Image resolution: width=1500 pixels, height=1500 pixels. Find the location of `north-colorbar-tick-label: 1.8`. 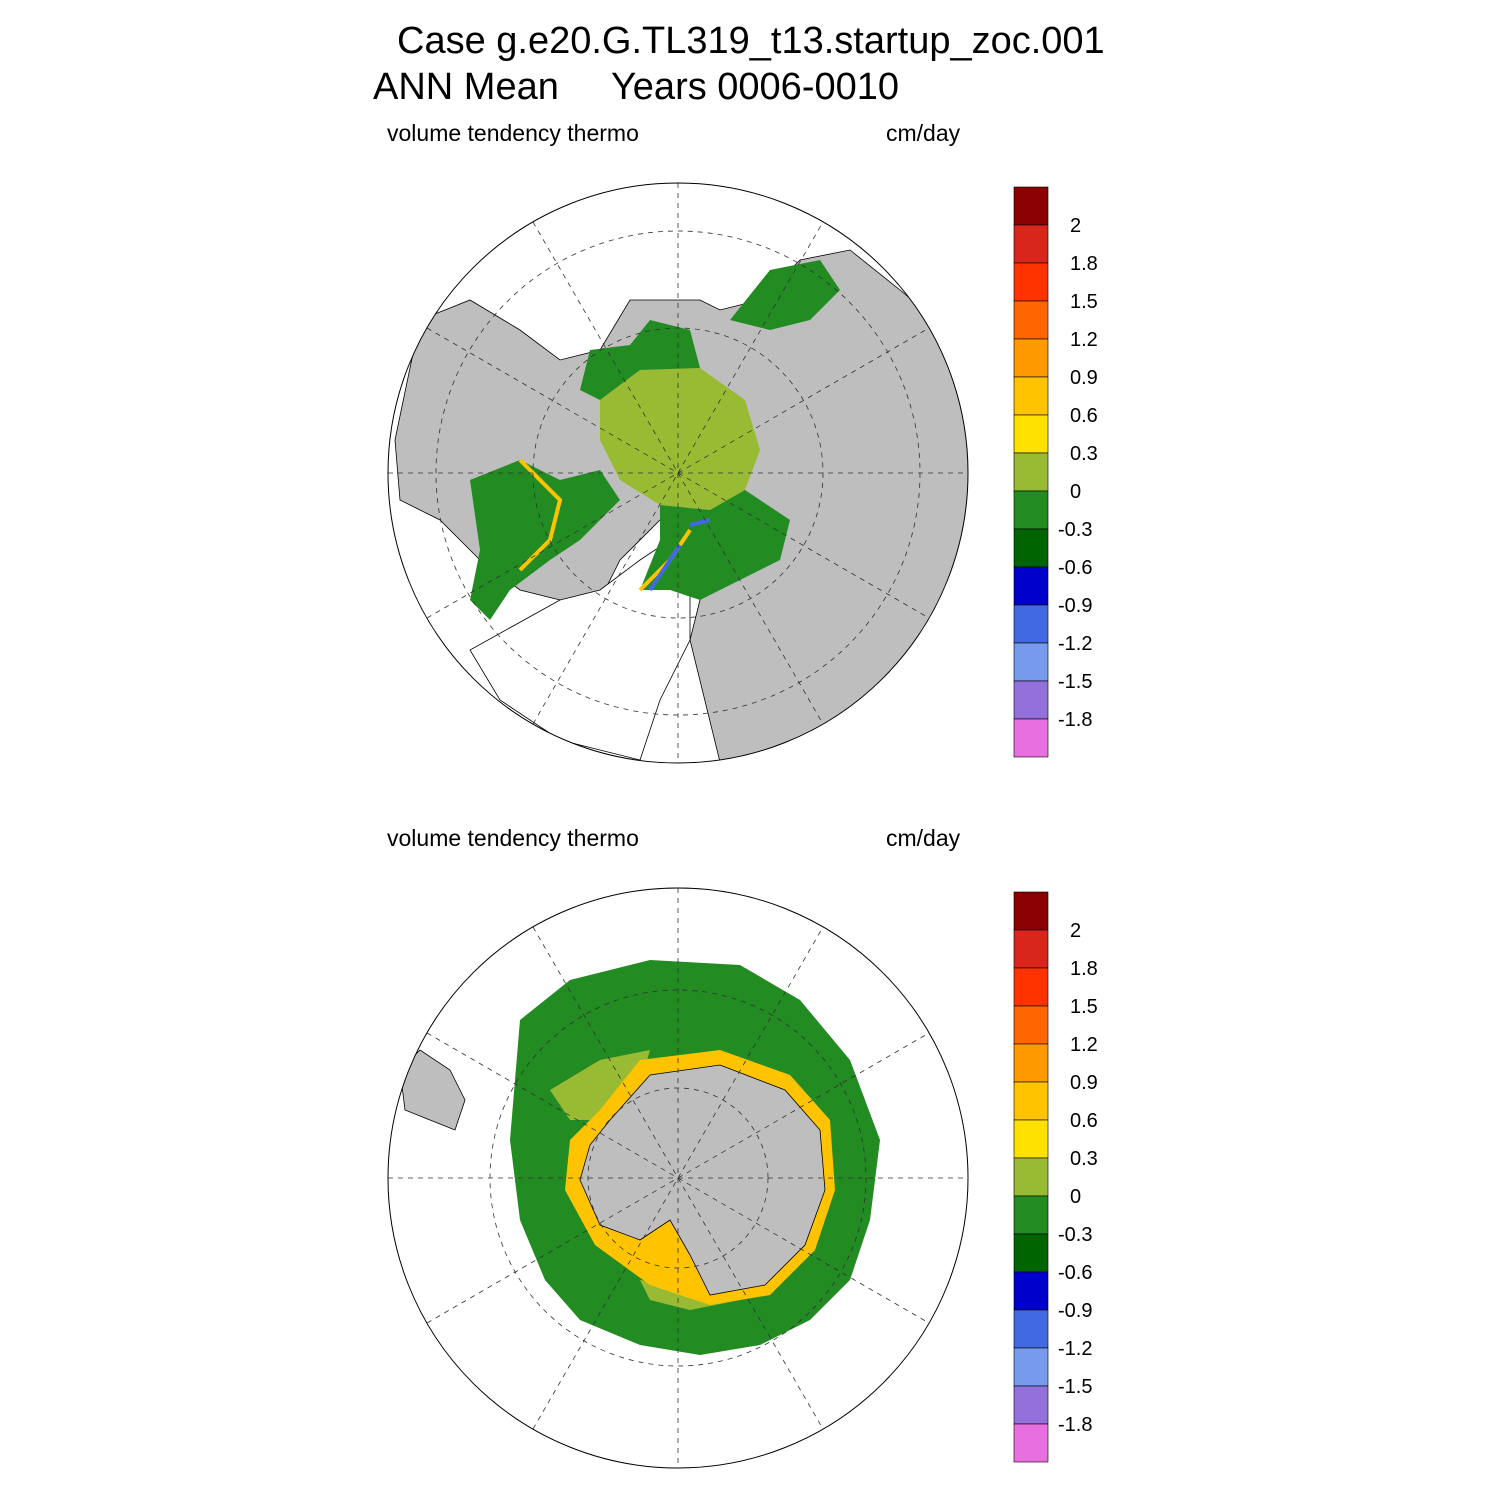

north-colorbar-tick-label: 1.8 is located at coordinates (1084, 264).